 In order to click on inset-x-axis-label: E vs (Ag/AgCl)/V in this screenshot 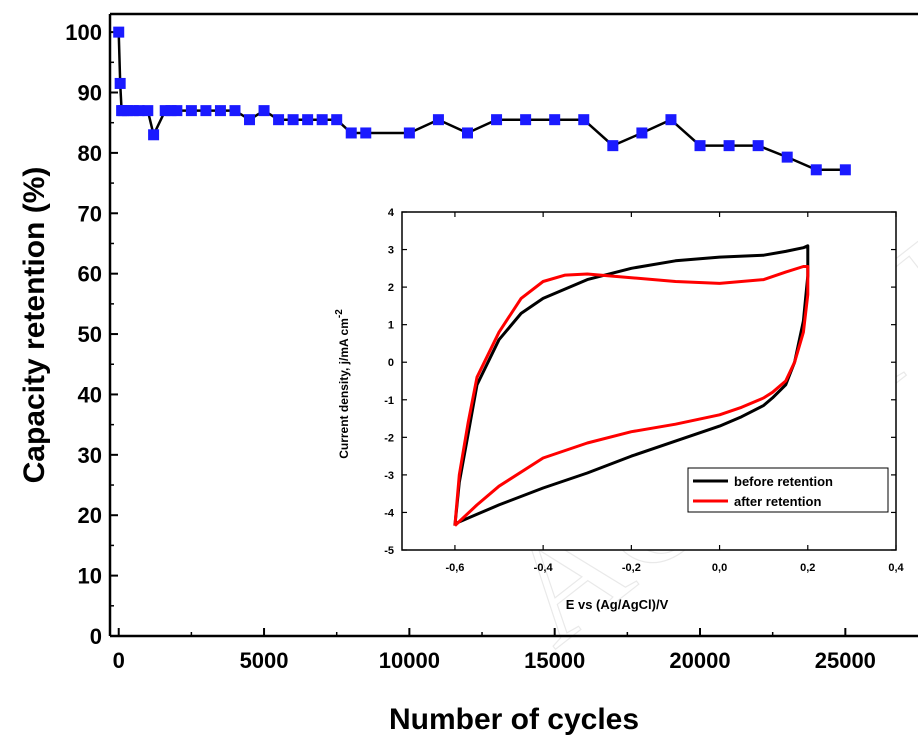, I will do `click(617, 604)`.